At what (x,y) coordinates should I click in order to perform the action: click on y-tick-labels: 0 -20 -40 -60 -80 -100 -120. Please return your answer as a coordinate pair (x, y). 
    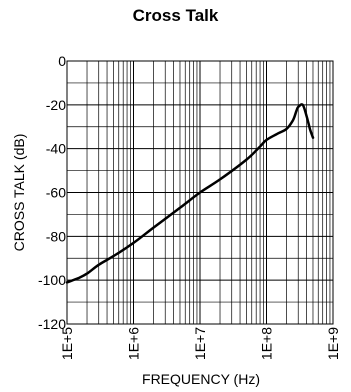
    Looking at the image, I should click on (52, 192).